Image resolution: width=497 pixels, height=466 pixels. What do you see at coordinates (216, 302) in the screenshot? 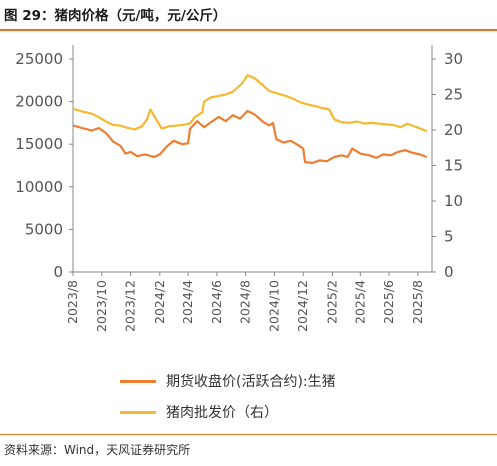
I see `x-tick-label: 2024/6` at bounding box center [216, 302].